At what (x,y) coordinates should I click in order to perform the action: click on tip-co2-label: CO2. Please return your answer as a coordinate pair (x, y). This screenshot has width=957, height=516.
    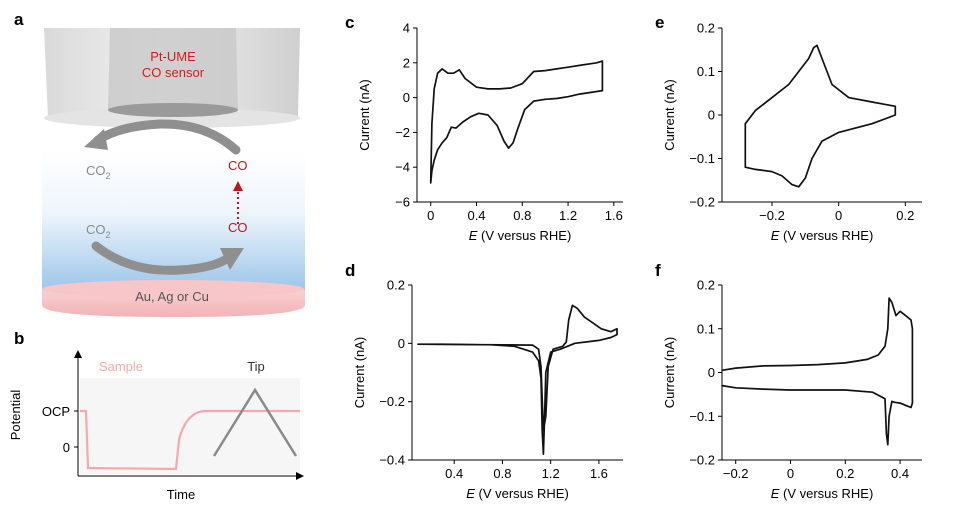
    Looking at the image, I should click on (98, 172).